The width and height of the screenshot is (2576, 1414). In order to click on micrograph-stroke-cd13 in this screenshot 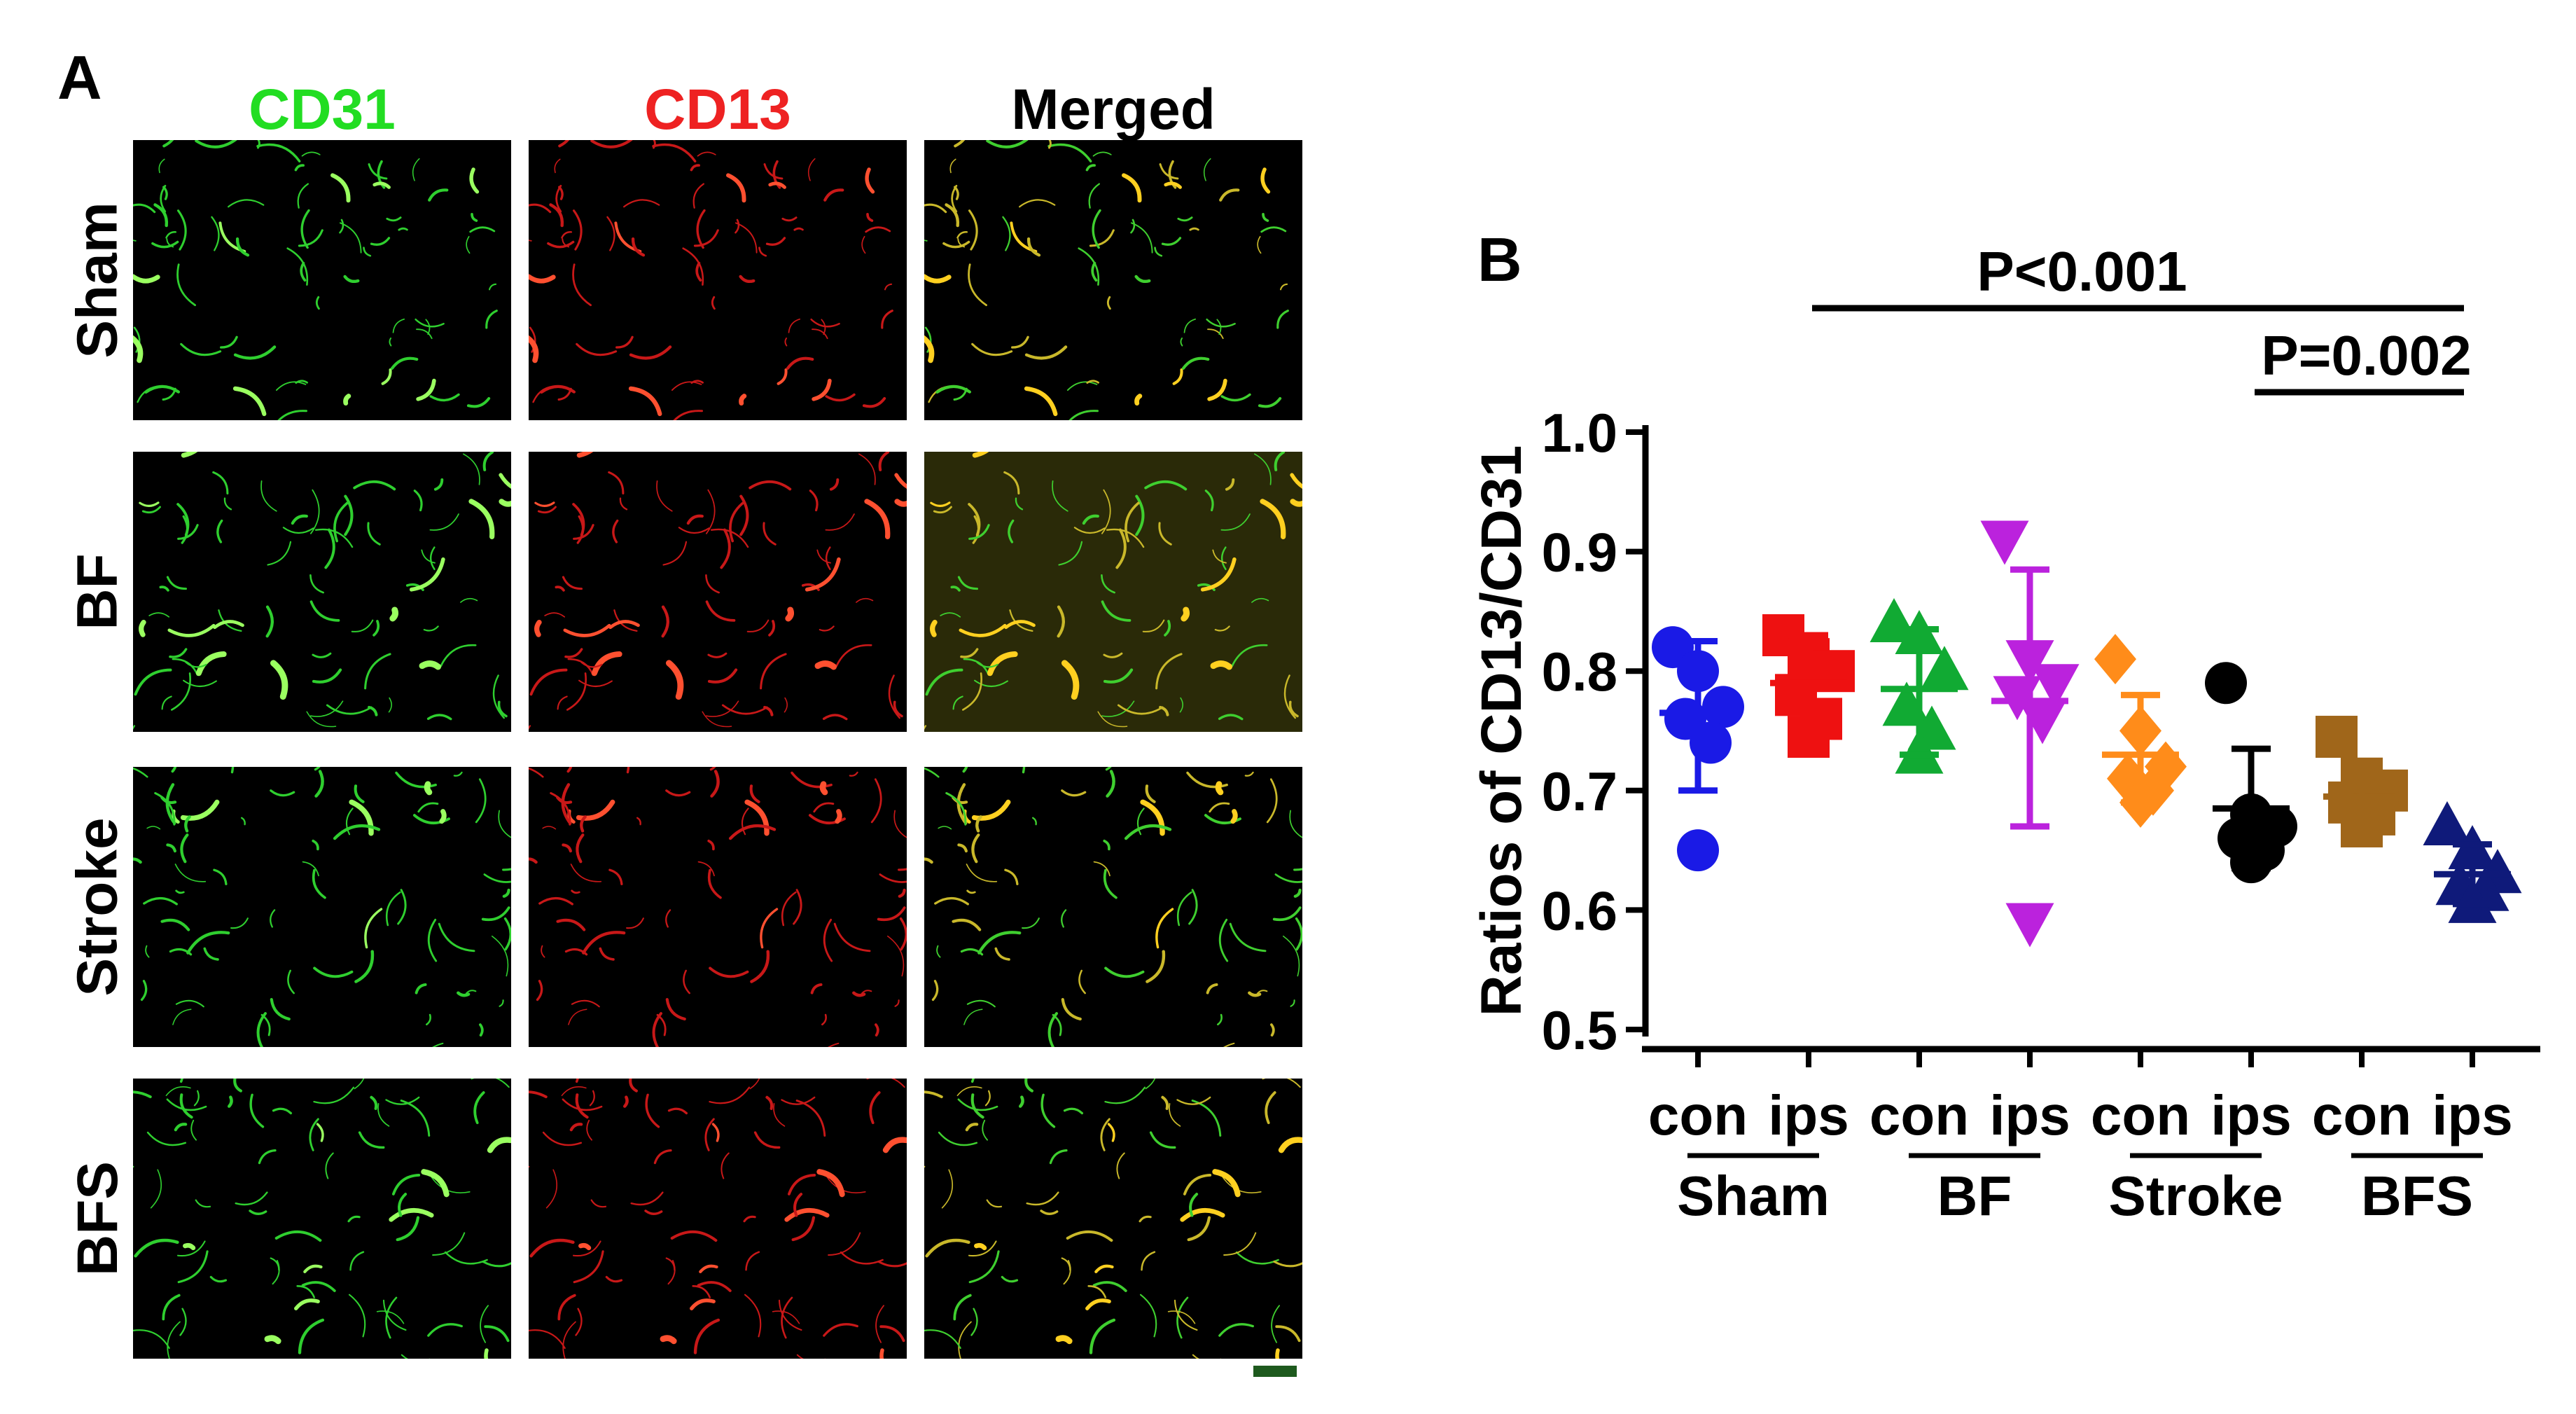, I will do `click(718, 907)`.